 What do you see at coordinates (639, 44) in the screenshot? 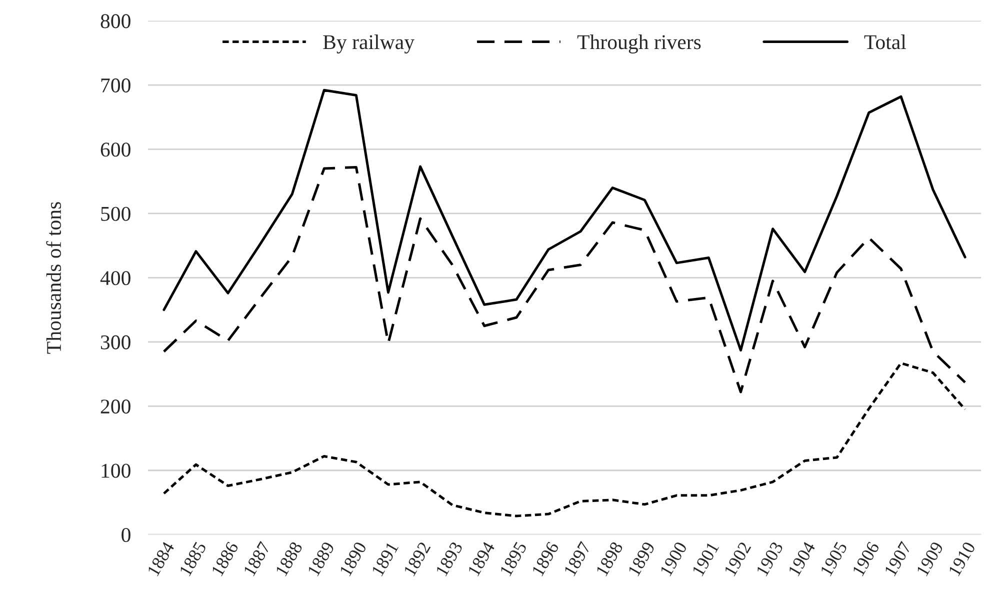
I see `legend-label: Through rivers` at bounding box center [639, 44].